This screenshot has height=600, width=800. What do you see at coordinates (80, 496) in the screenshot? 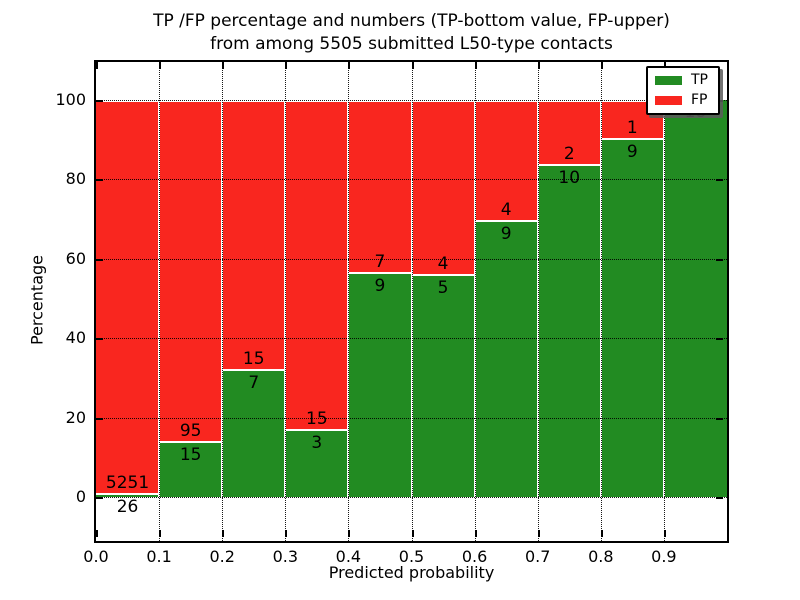
I see `y-tick-label: 0` at bounding box center [80, 496].